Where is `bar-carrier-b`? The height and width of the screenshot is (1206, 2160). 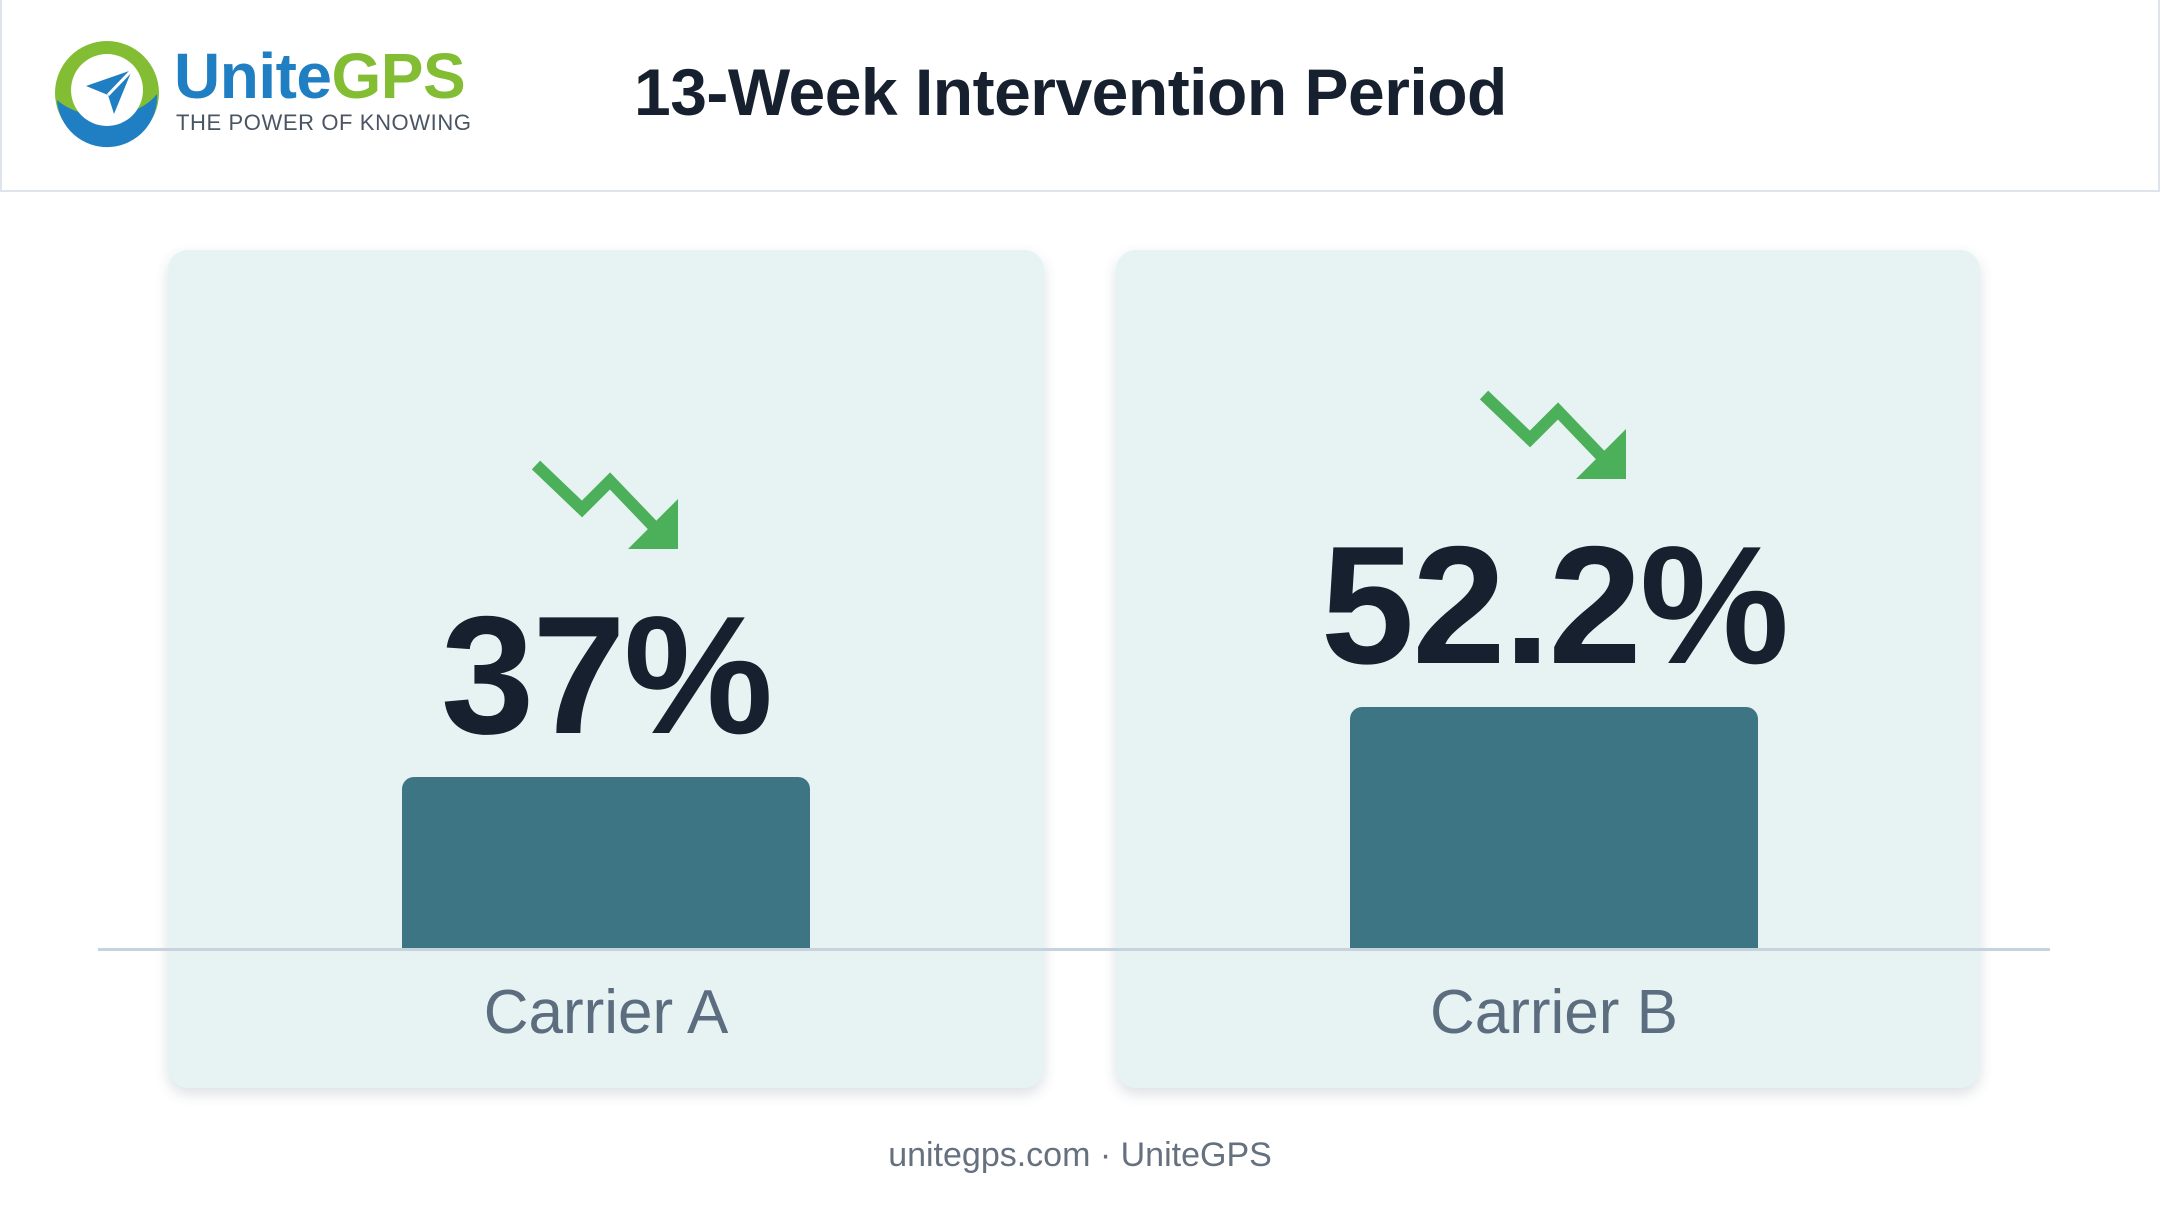 bar-carrier-b is located at coordinates (1554, 827).